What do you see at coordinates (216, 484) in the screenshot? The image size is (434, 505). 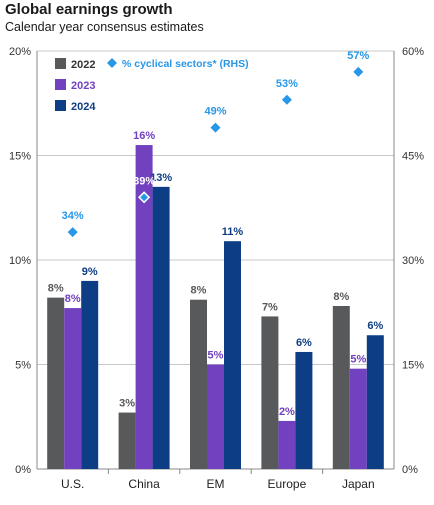 I see `x-tick-label: EM` at bounding box center [216, 484].